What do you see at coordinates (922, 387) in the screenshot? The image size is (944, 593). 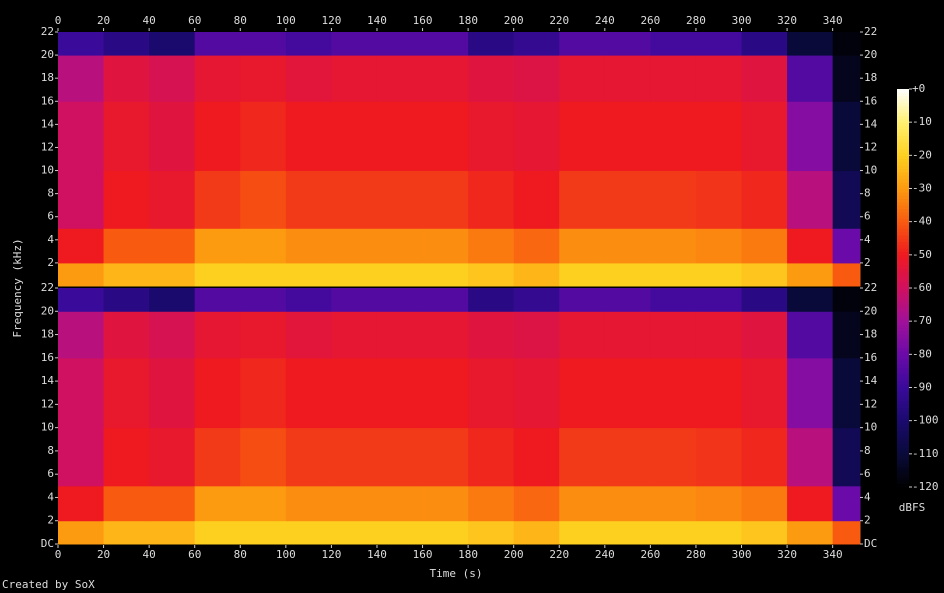 I see `colorbar-tick-label: -90` at bounding box center [922, 387].